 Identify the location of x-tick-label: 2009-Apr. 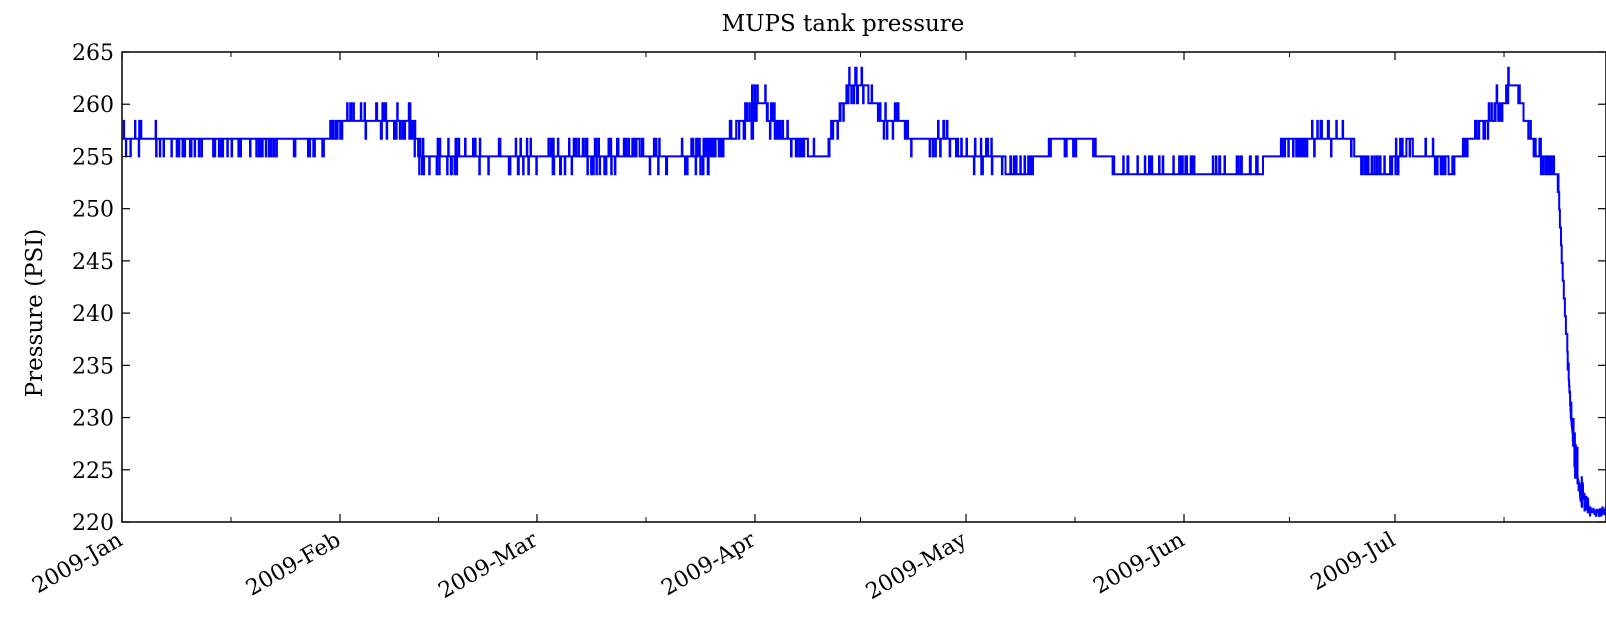
(708, 564).